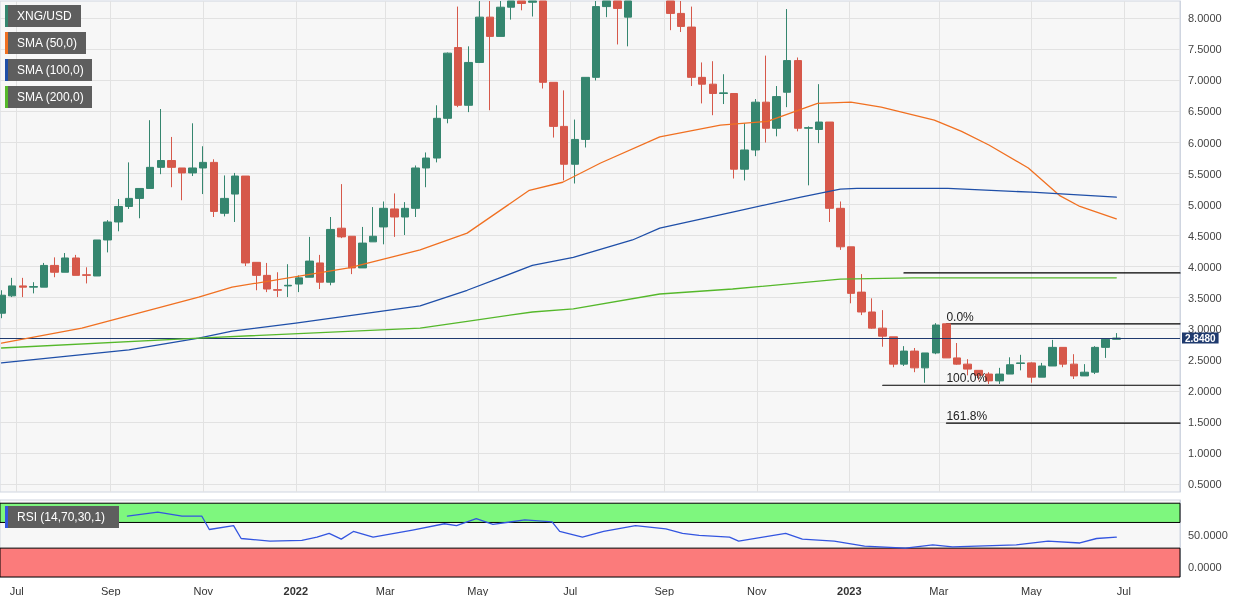 This screenshot has height=596, width=1244. I want to click on y-tick-label: 1.5000, so click(1205, 421).